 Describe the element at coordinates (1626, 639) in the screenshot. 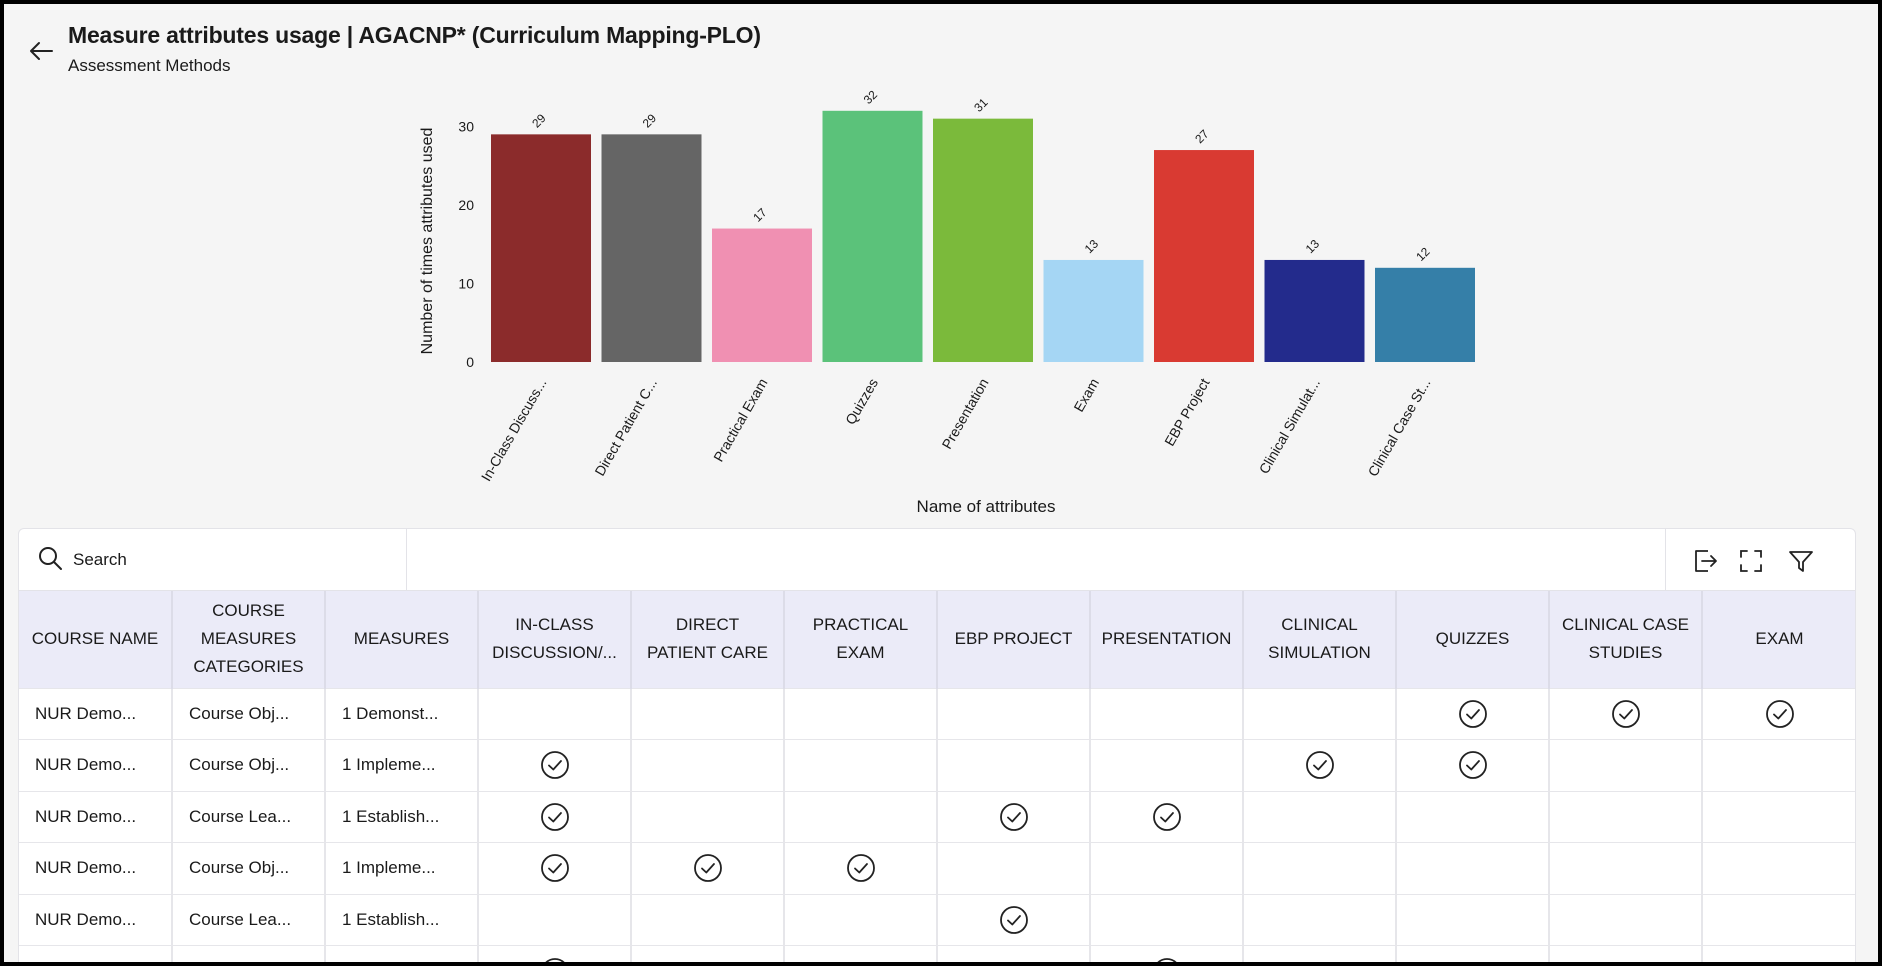

I see `column-header: Clinical Case Studies` at that location.